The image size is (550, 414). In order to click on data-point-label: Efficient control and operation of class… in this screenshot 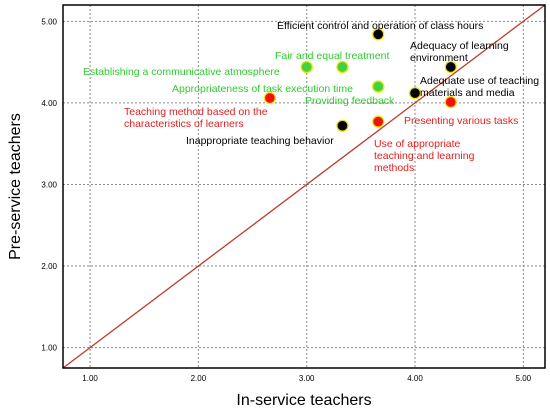, I will do `click(380, 26)`.